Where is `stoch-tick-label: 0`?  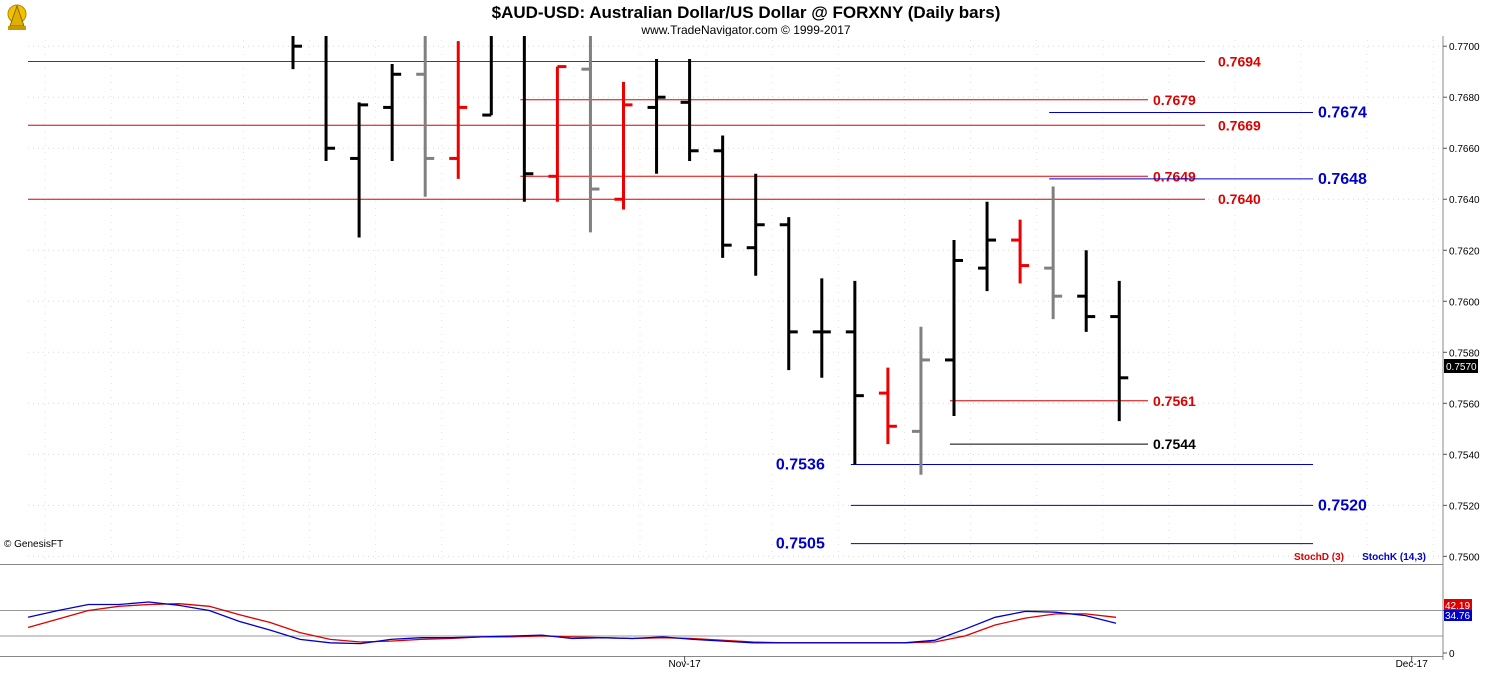 stoch-tick-label: 0 is located at coordinates (1452, 654).